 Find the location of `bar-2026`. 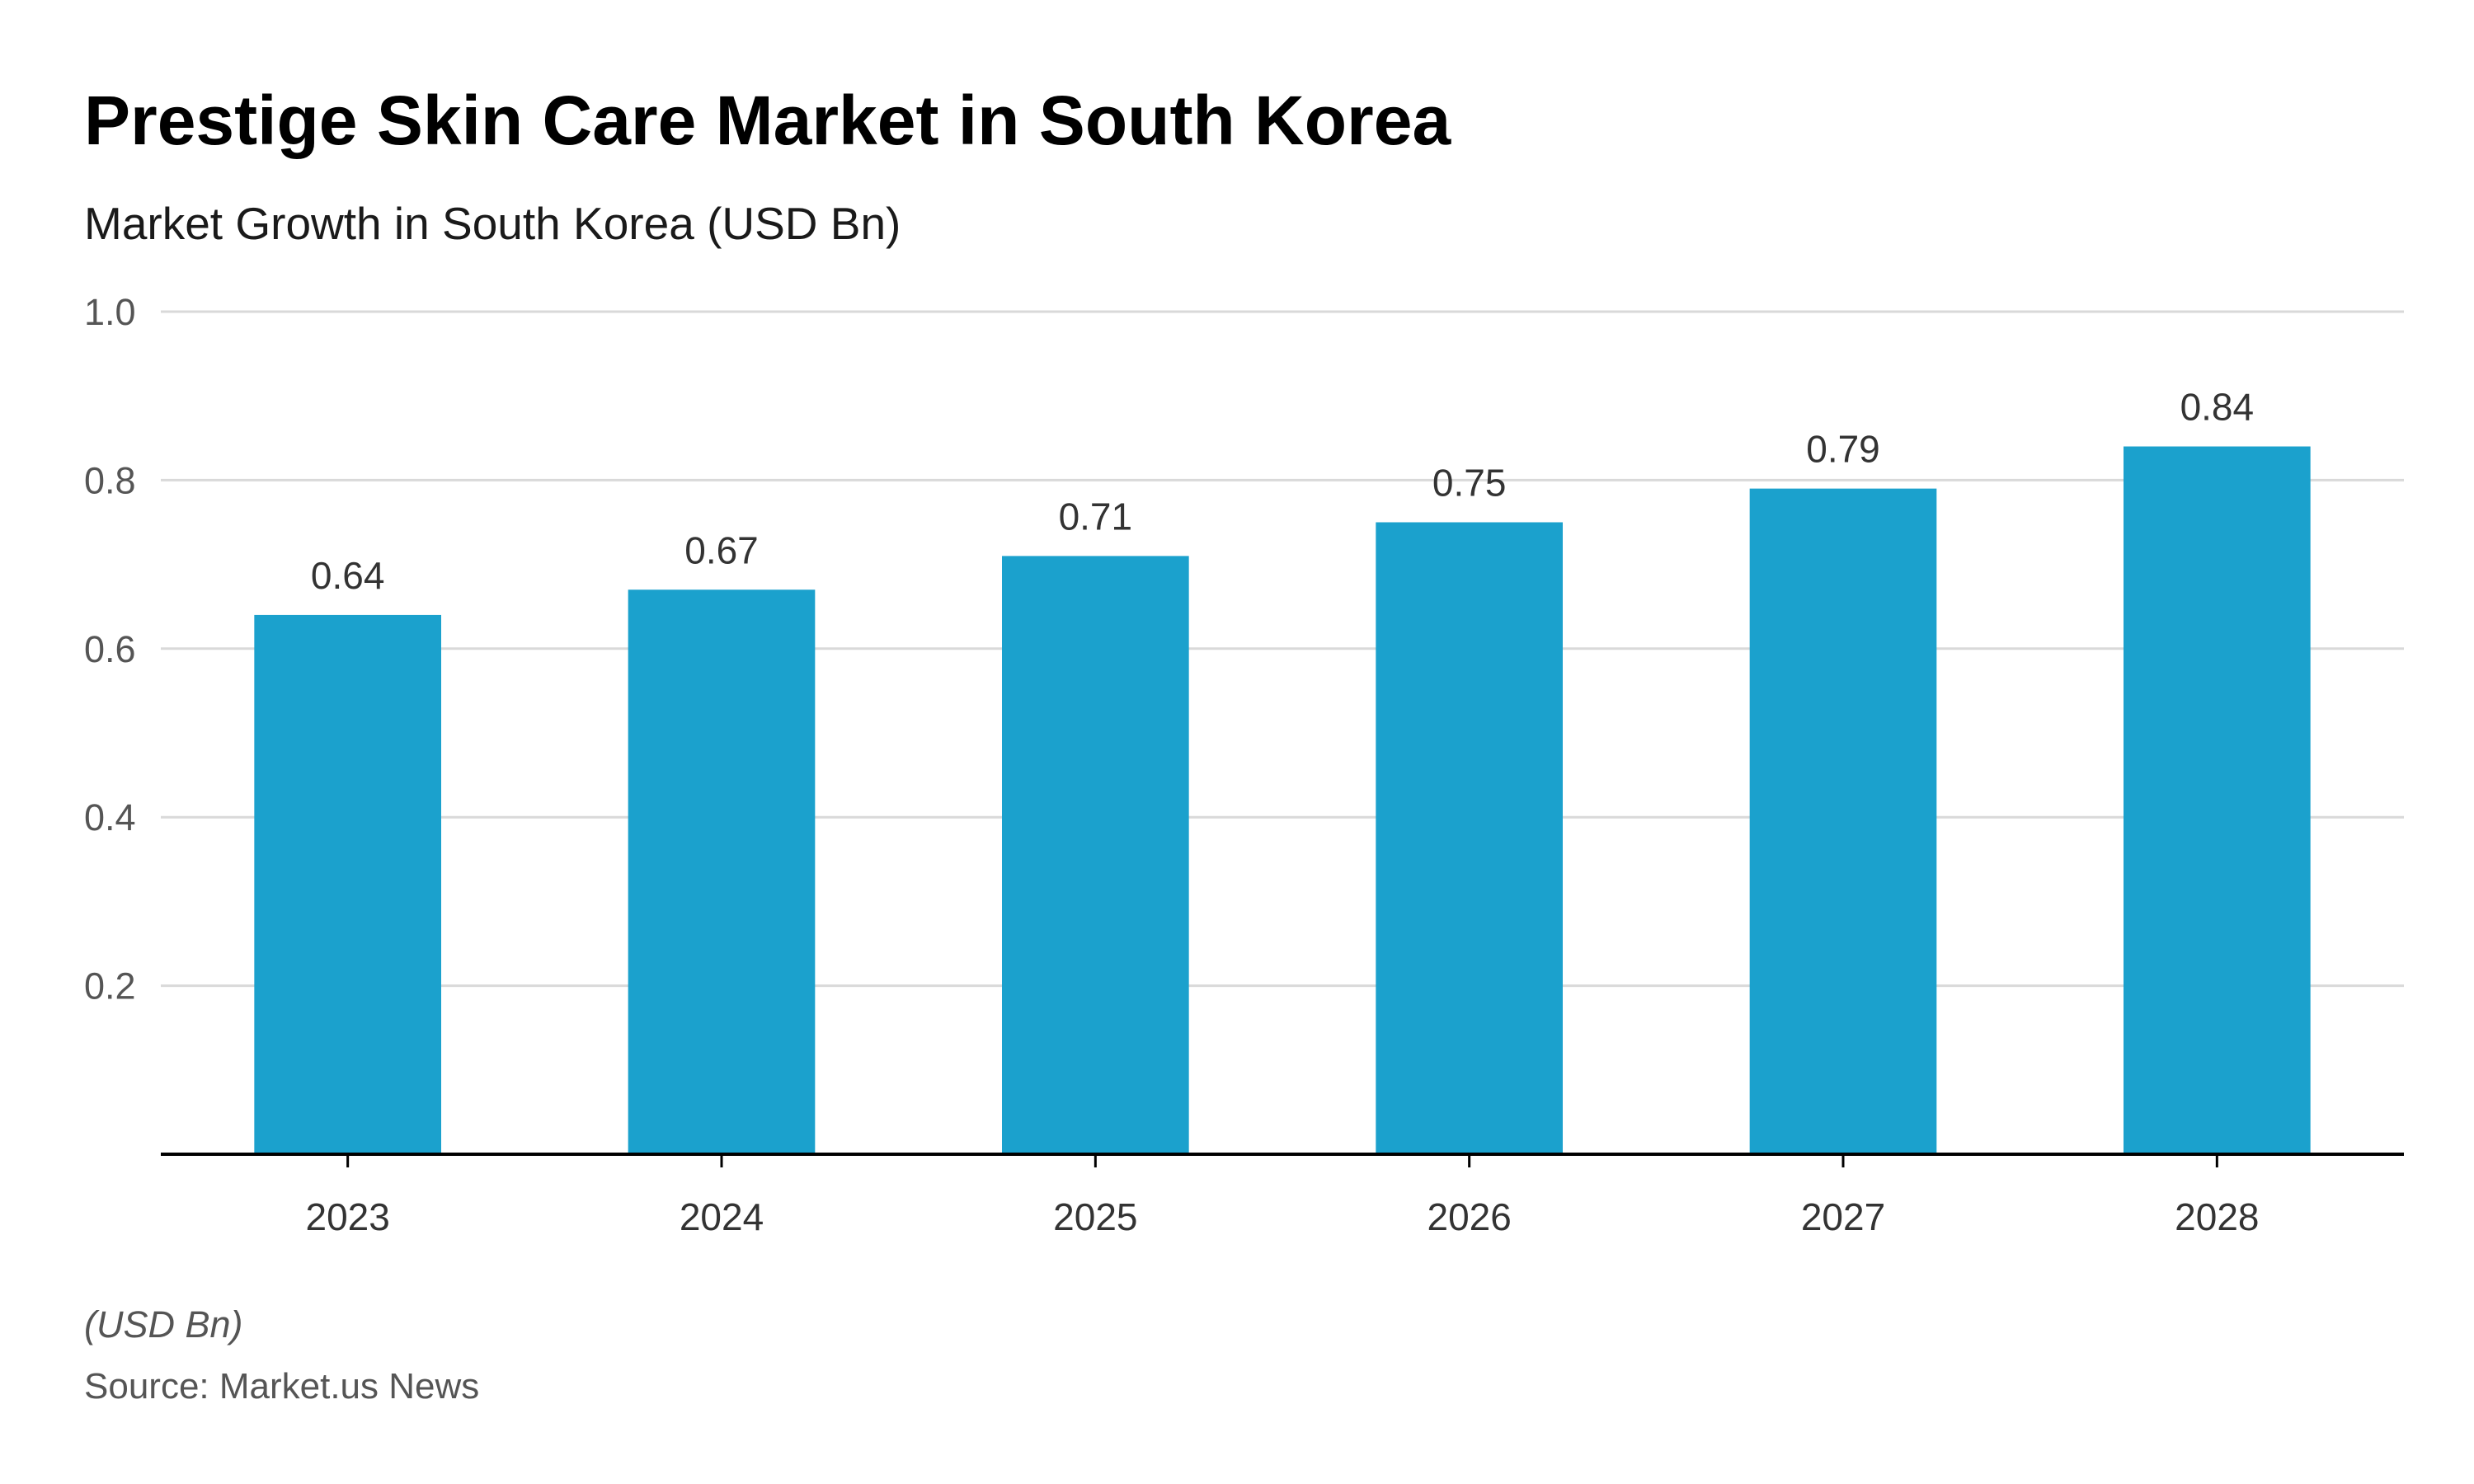

bar-2026 is located at coordinates (1469, 838).